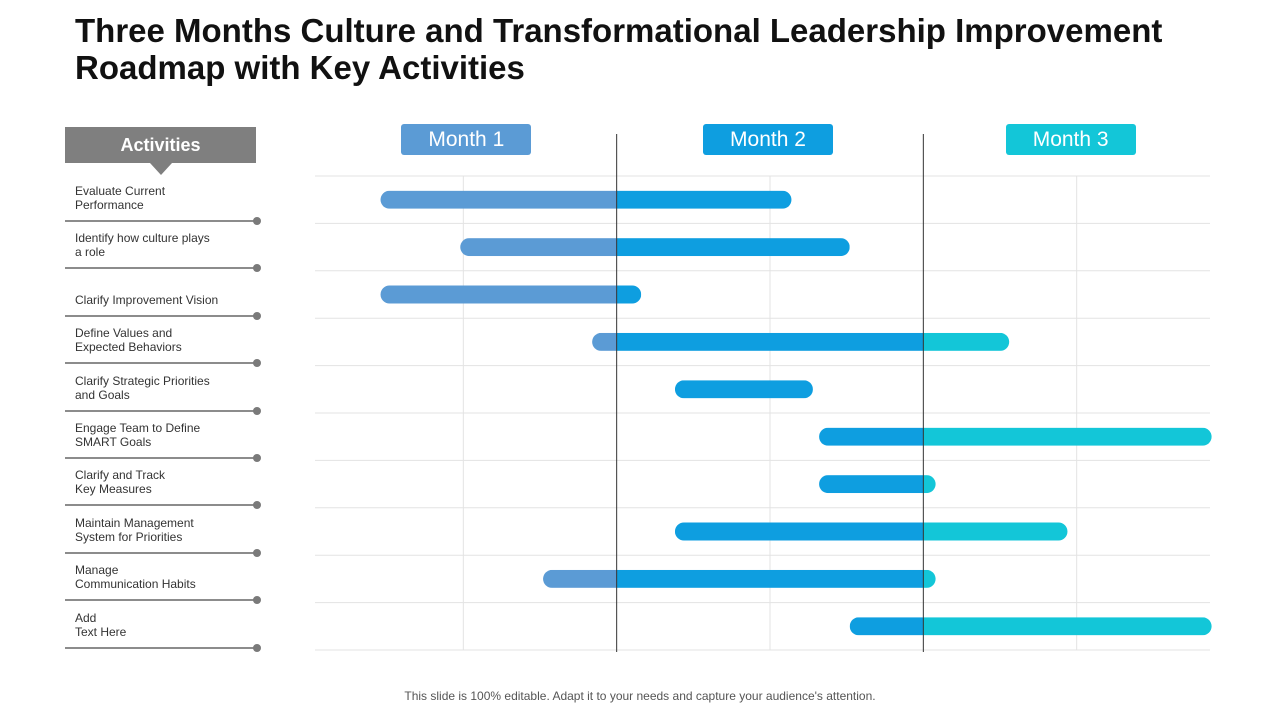 The width and height of the screenshot is (1280, 720). I want to click on activity-label: Clarify Improvement Vision, so click(147, 299).